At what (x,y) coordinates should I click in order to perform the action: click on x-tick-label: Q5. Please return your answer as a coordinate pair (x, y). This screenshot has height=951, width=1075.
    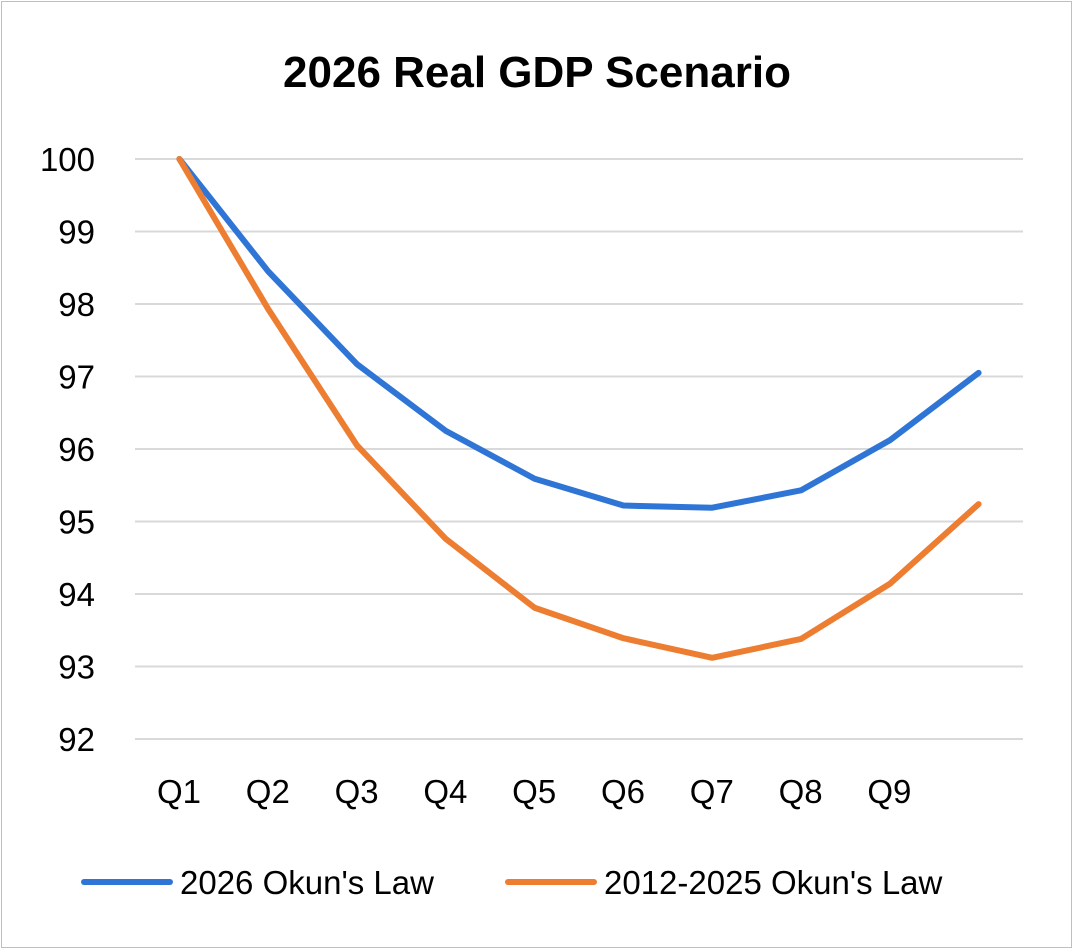
    Looking at the image, I should click on (534, 791).